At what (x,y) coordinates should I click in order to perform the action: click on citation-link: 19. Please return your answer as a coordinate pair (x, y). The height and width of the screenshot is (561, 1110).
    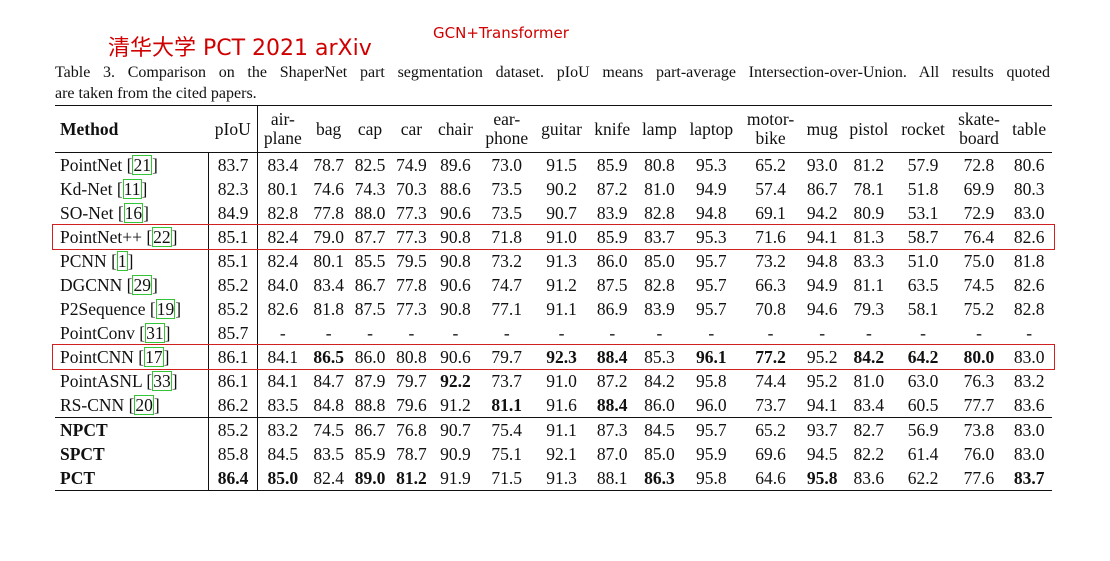
    Looking at the image, I should click on (165, 309).